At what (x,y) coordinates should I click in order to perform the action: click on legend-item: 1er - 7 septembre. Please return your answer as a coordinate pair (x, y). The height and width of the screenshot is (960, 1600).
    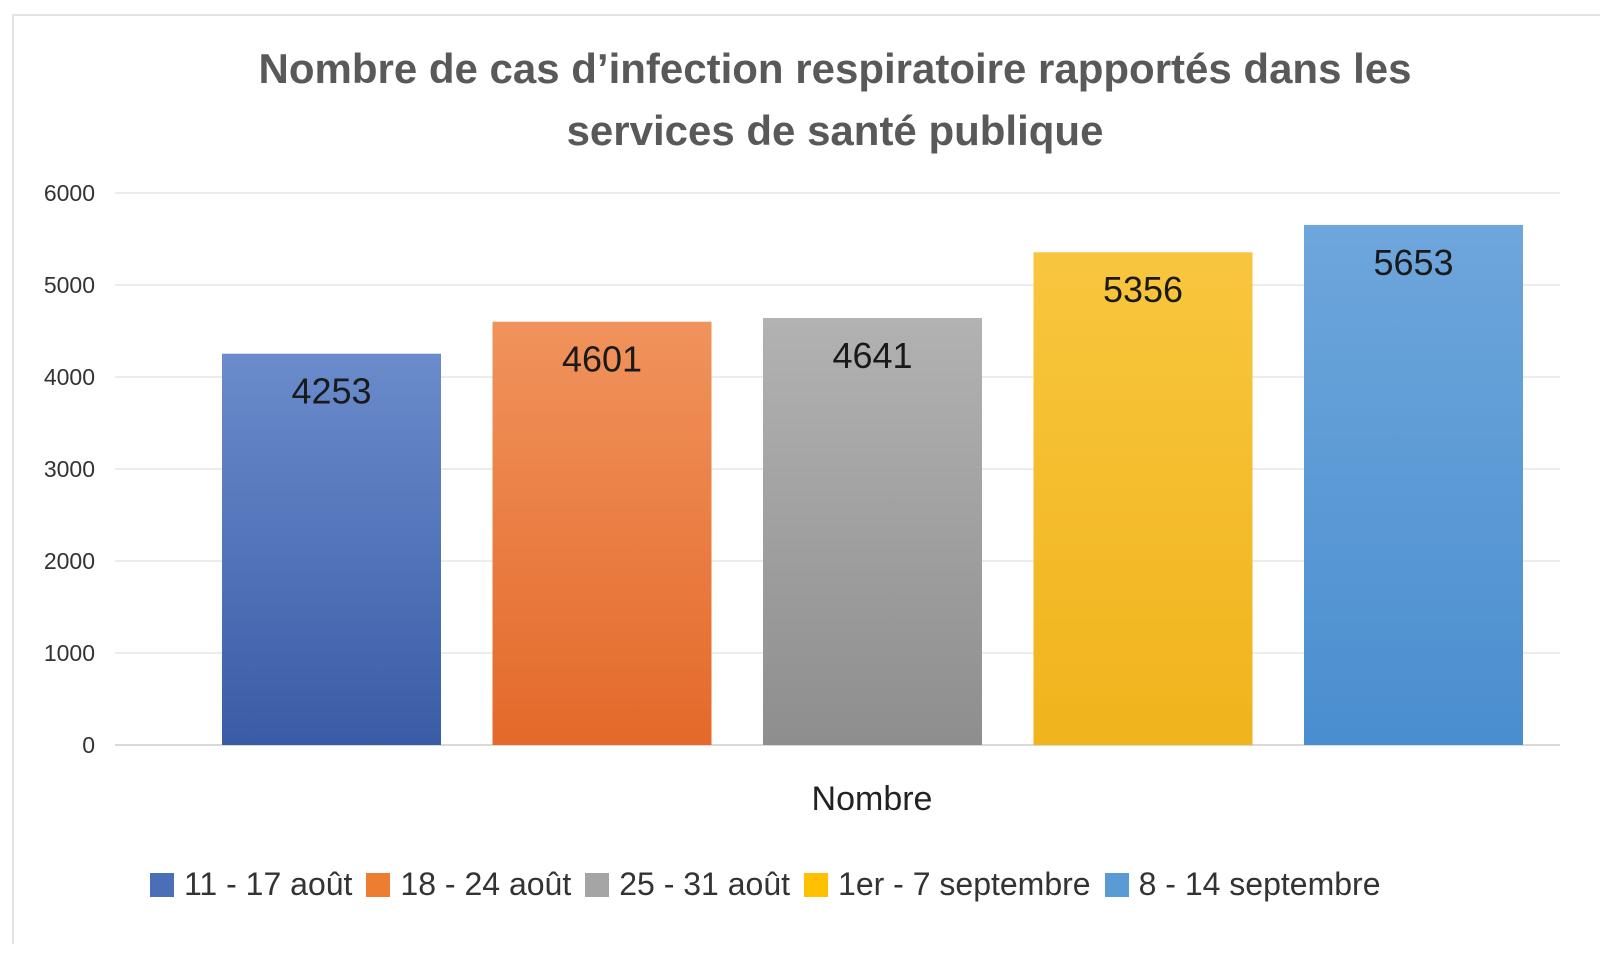
    Looking at the image, I should click on (947, 884).